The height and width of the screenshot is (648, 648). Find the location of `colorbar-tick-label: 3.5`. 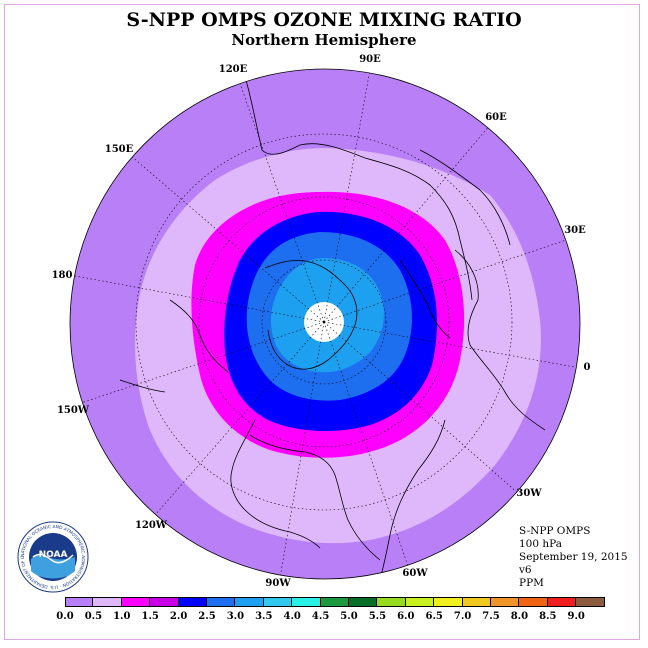

colorbar-tick-label: 3.5 is located at coordinates (264, 616).